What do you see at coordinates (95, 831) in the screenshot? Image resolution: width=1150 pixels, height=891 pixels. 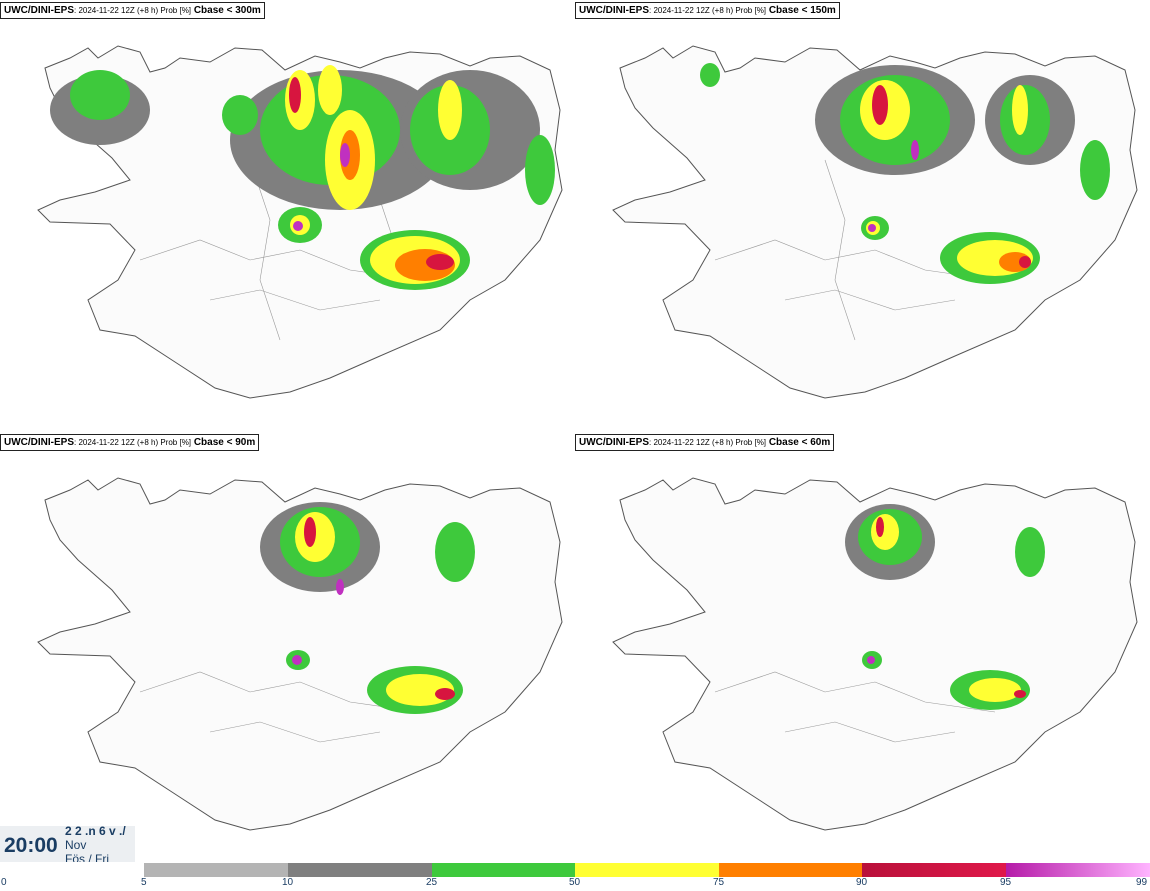 I see `date-line: 2 2 .n 6 v ./` at bounding box center [95, 831].